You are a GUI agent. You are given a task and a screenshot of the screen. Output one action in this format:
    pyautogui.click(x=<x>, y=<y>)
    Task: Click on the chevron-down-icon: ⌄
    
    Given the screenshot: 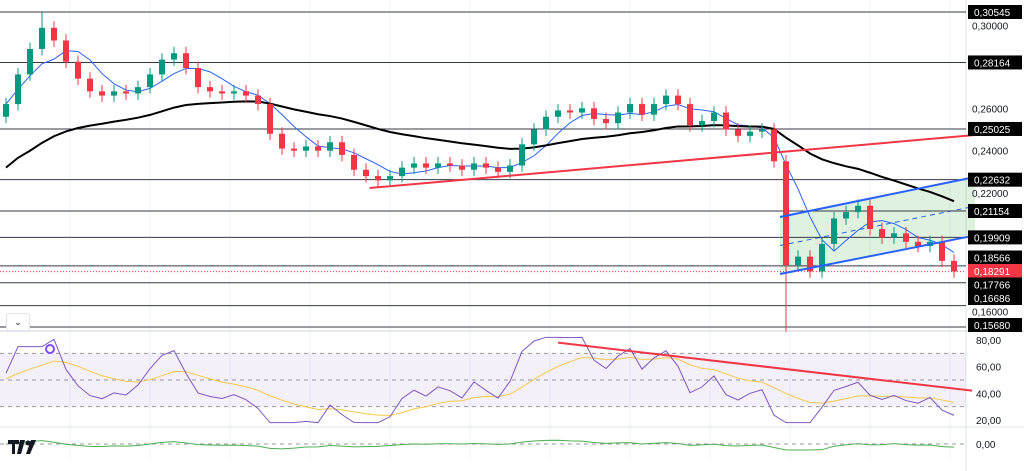 What is the action you would take?
    pyautogui.click(x=18, y=322)
    